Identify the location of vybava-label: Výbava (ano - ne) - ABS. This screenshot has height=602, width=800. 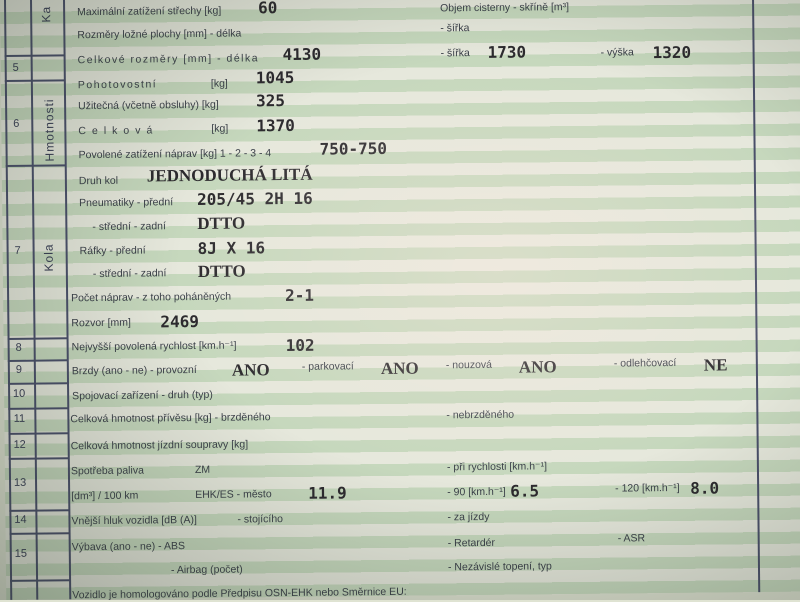
(128, 547).